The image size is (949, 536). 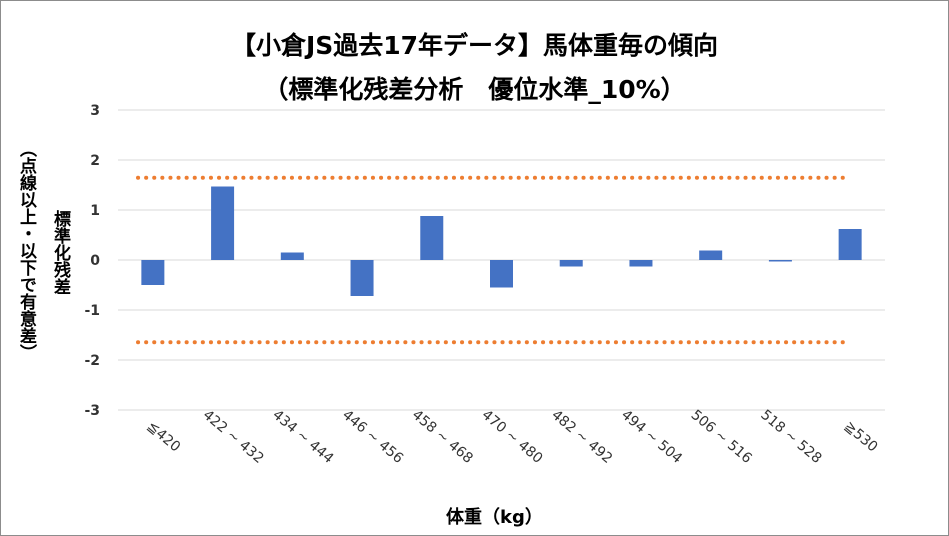 What do you see at coordinates (302, 437) in the screenshot?
I see `x-tick-label: 434 ~ 444` at bounding box center [302, 437].